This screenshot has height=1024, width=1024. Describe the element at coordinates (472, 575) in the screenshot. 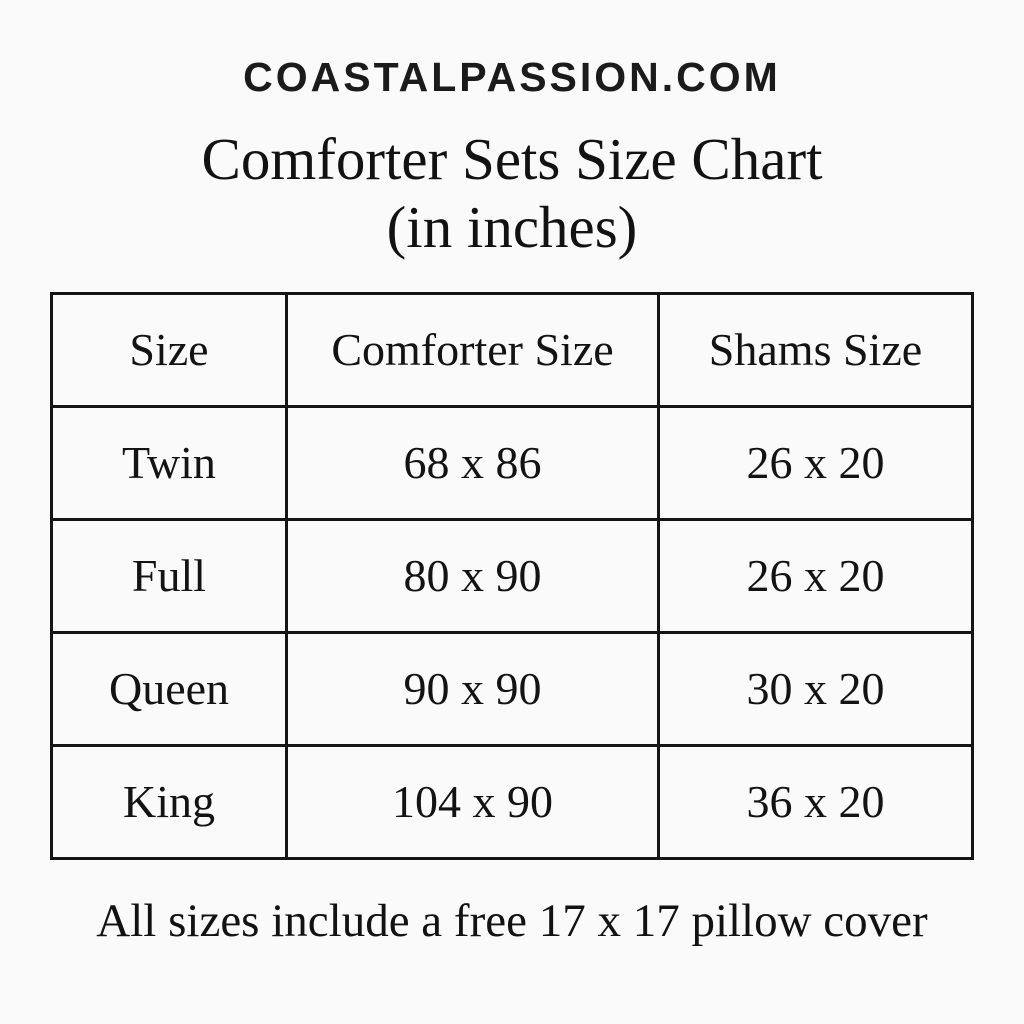

I see `table-cell-comforter-size: 80 x 90` at that location.